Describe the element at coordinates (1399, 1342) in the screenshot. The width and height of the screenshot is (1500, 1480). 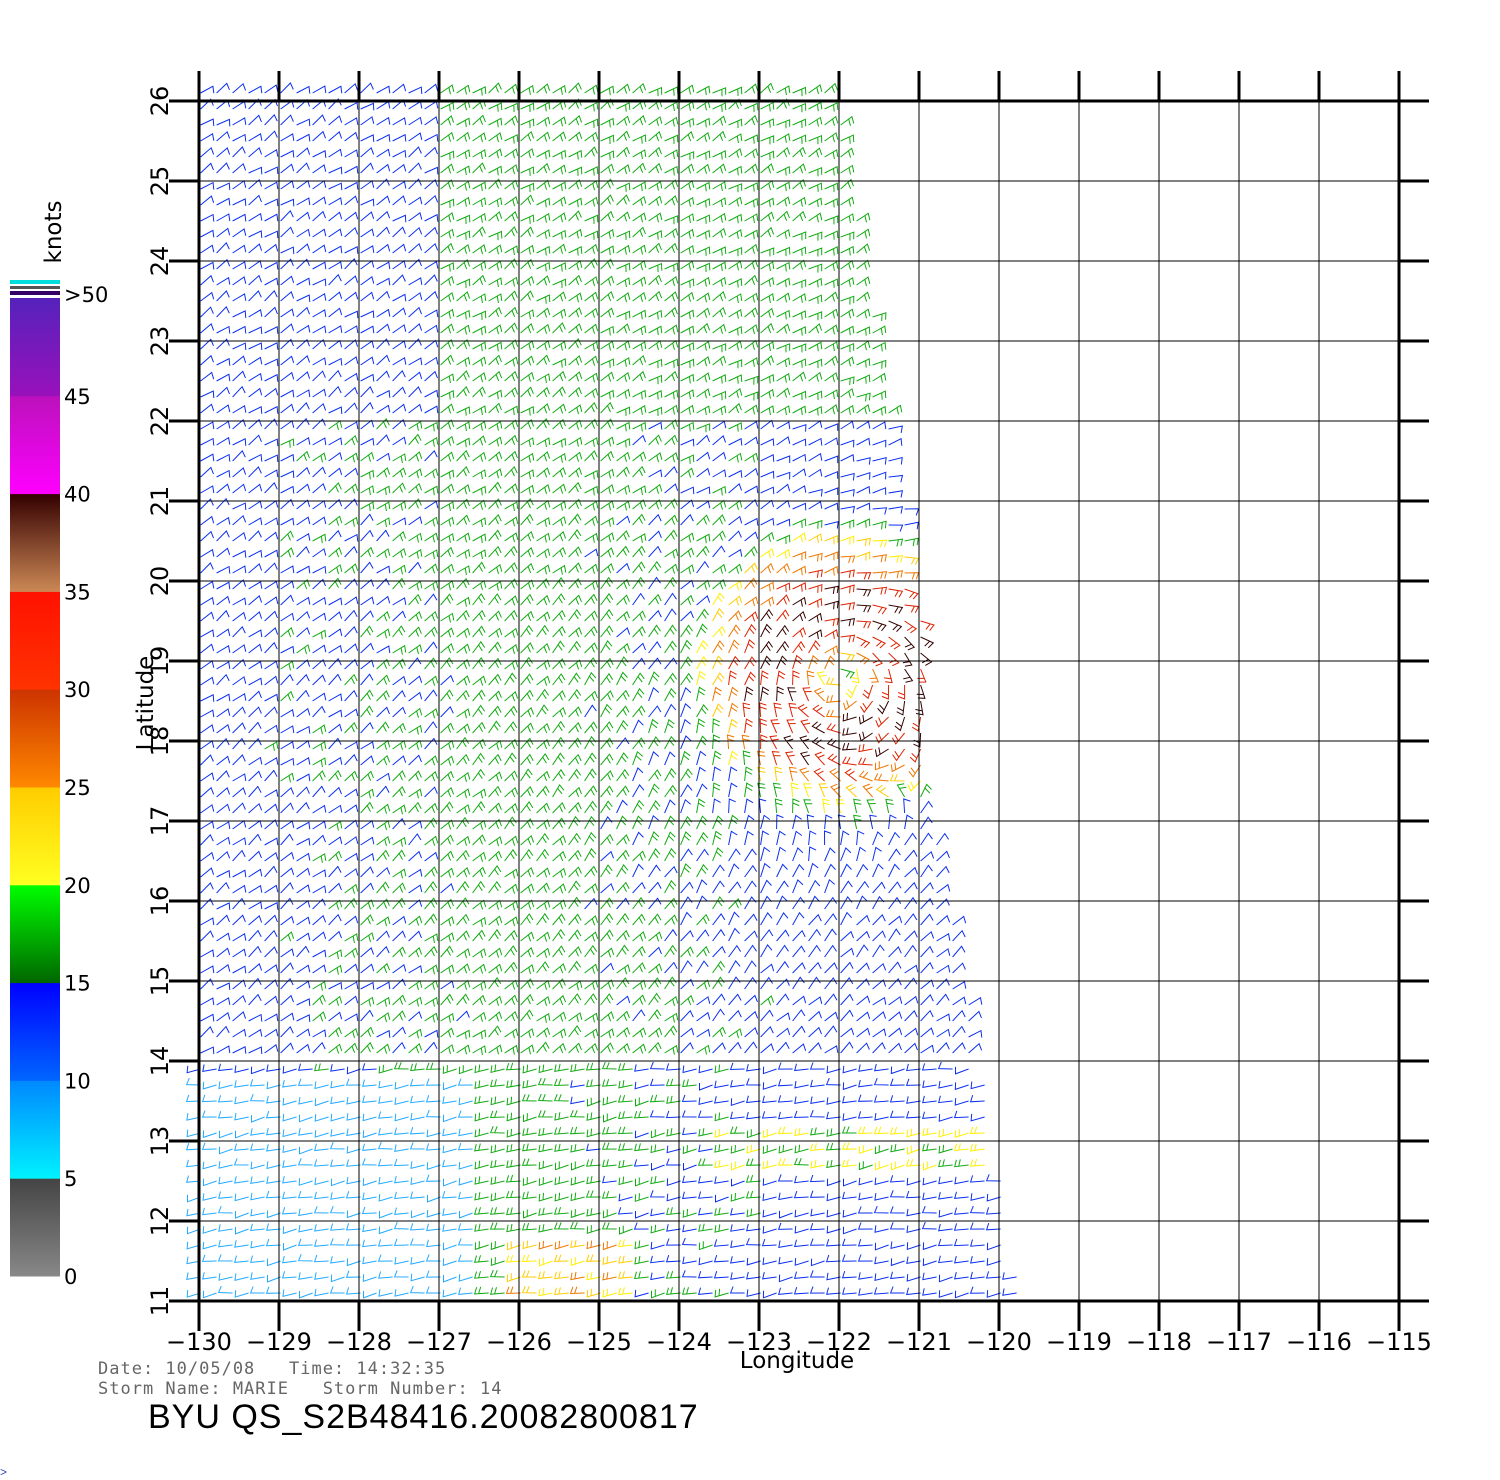
I see `lon-tick-label: −115` at that location.